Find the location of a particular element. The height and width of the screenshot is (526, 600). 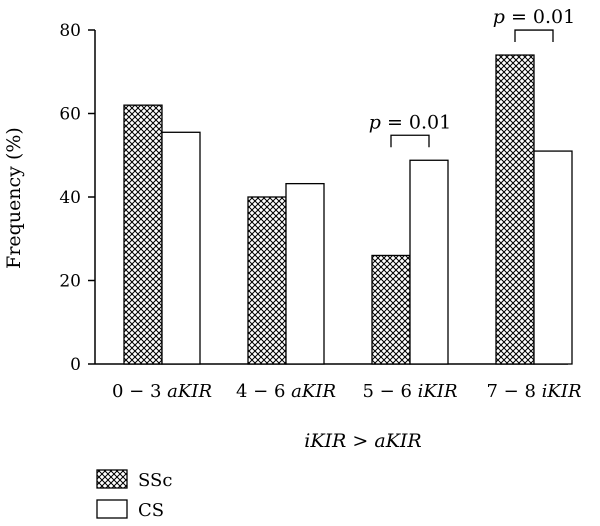

y-axis: 0 20 40 60 80 is located at coordinates (77, 198).